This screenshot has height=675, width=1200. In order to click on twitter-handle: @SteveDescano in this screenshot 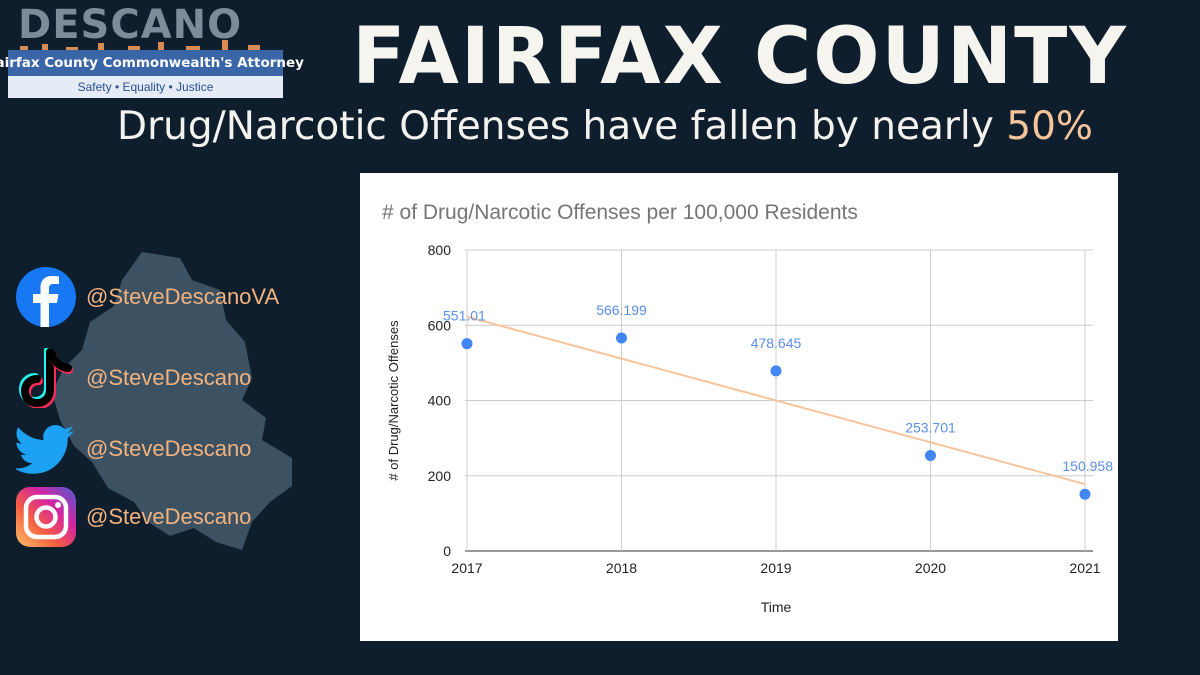, I will do `click(169, 448)`.